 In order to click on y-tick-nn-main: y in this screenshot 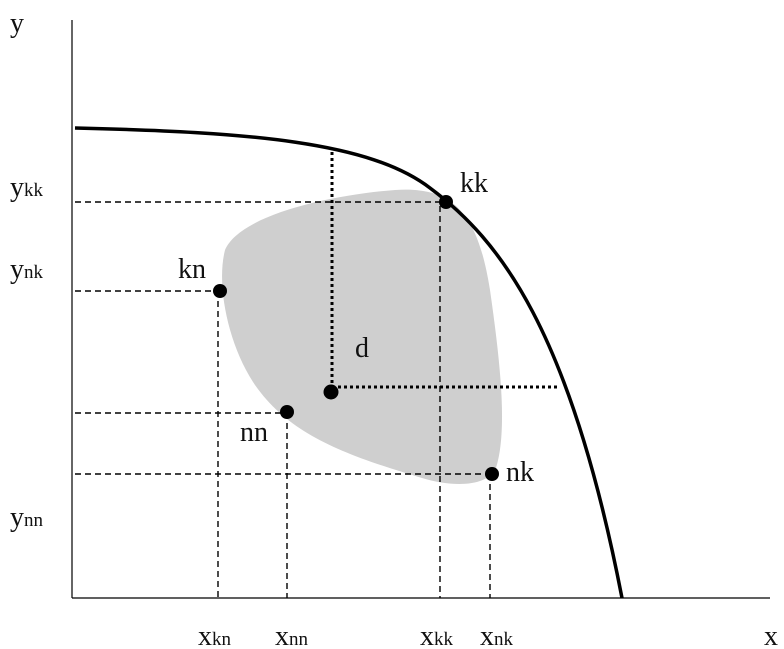, I will do `click(17, 517)`.